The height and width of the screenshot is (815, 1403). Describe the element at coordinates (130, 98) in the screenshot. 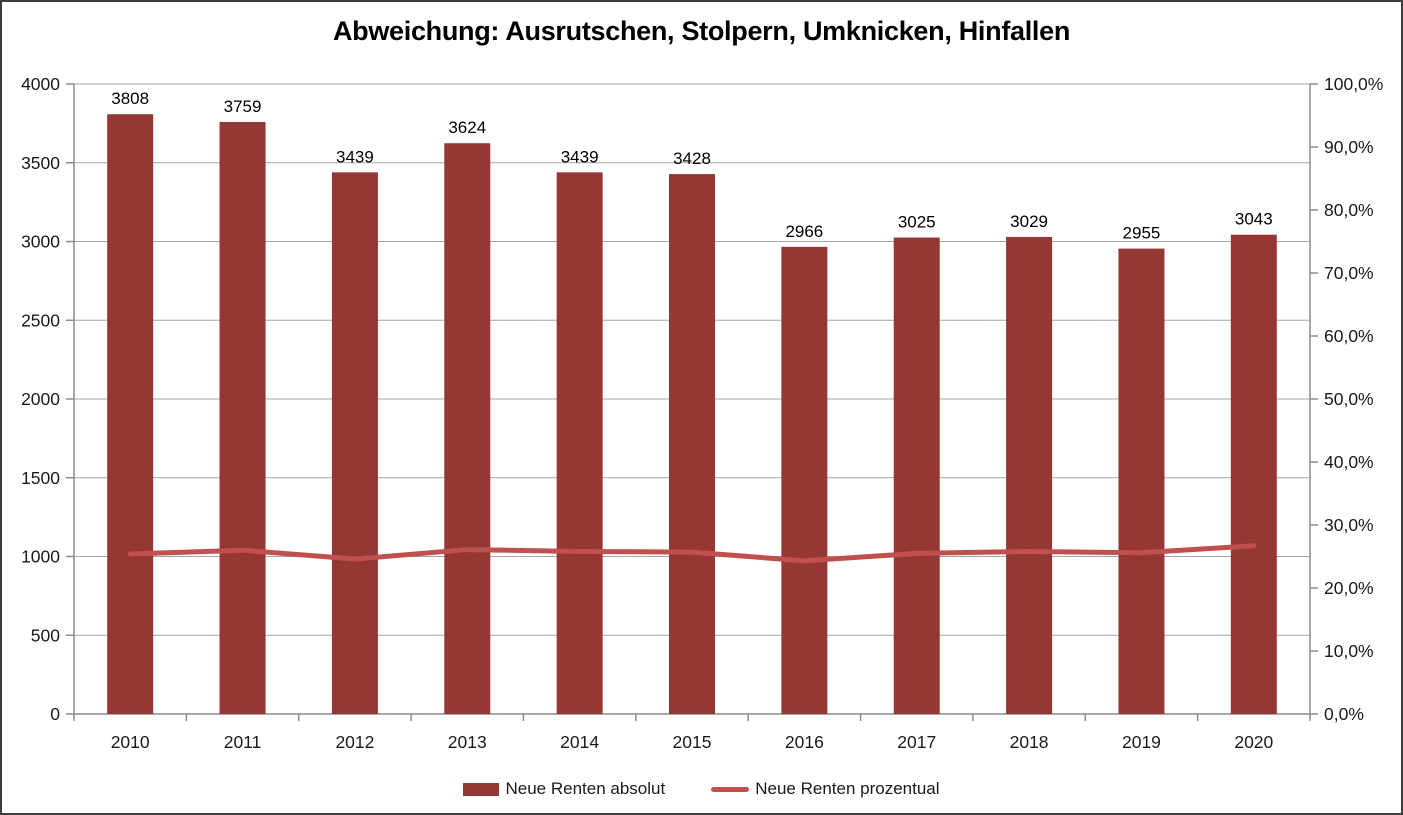

I see `bar-data-label: 3808` at that location.